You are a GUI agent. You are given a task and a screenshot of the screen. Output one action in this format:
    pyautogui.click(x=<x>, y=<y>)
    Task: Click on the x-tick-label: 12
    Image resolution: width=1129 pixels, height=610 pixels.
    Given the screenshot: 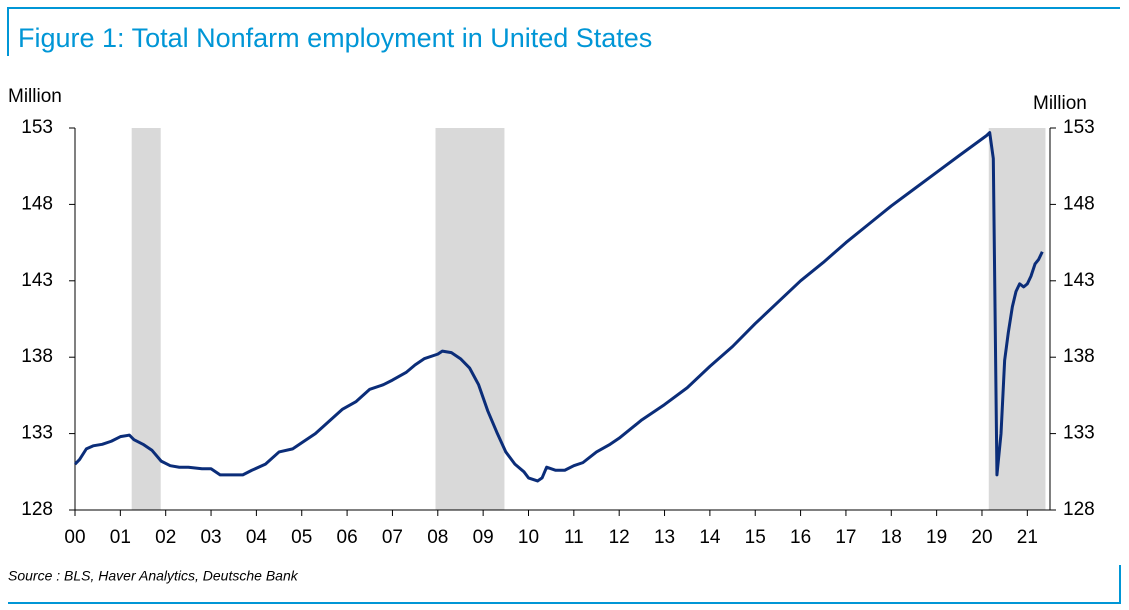 What is the action you would take?
    pyautogui.click(x=619, y=537)
    